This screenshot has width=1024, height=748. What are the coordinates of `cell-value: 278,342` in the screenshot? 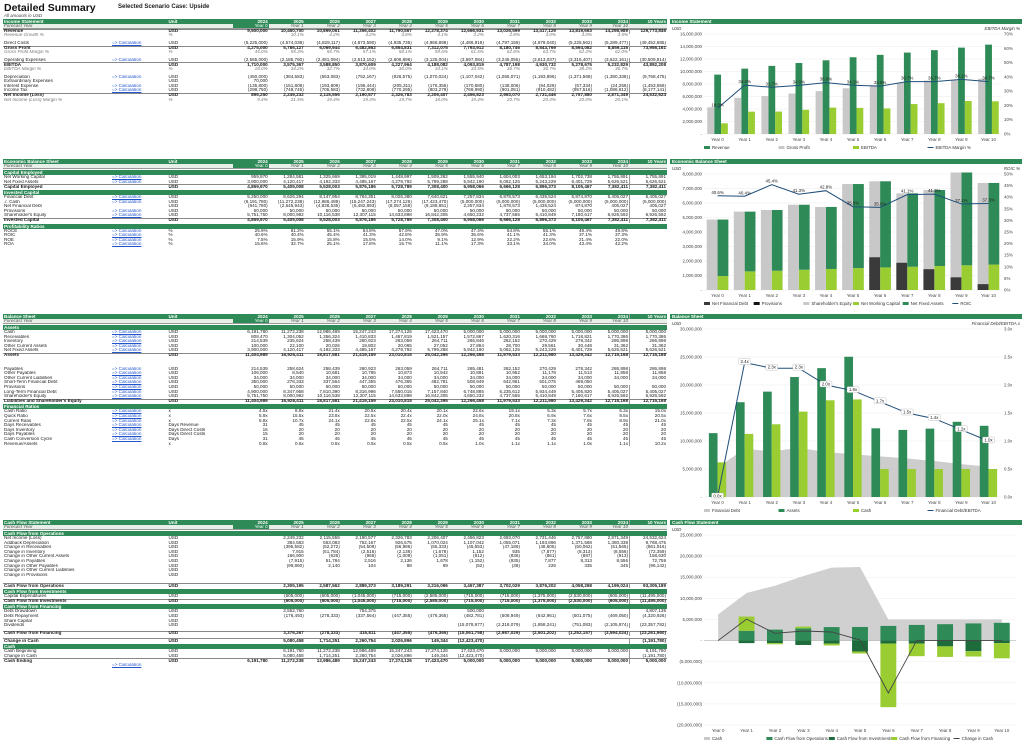 It's located at (583, 341).